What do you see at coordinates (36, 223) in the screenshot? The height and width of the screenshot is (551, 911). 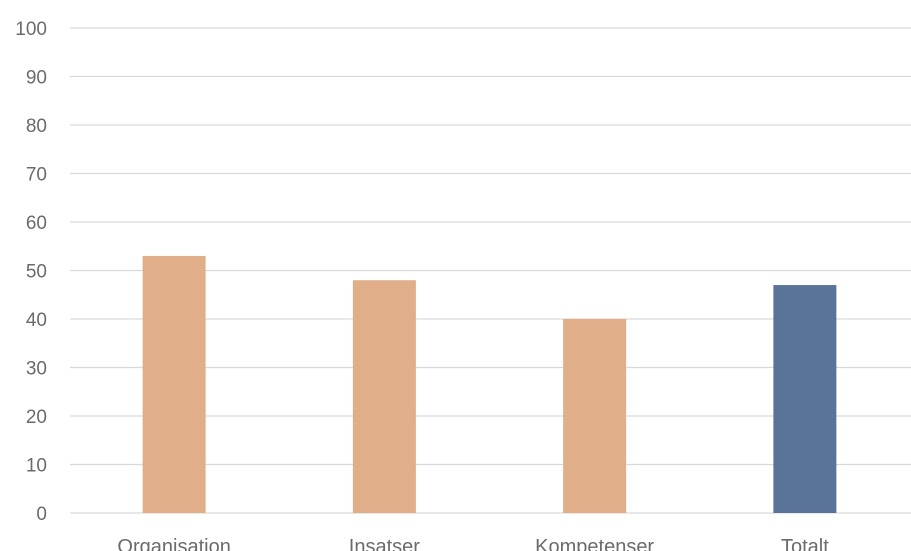 I see `y-tick-label: 60` at bounding box center [36, 223].